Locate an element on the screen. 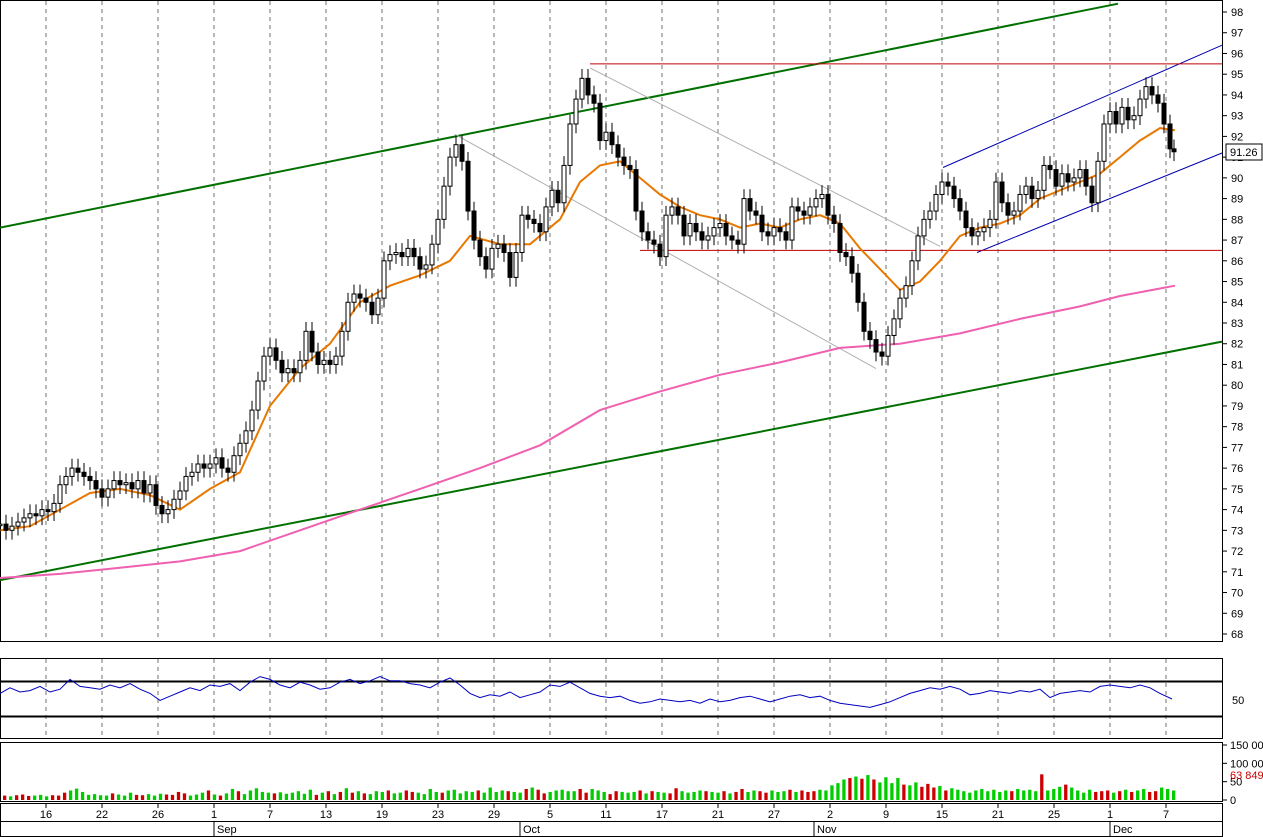  day-tick-label-13: 27 is located at coordinates (774, 815).